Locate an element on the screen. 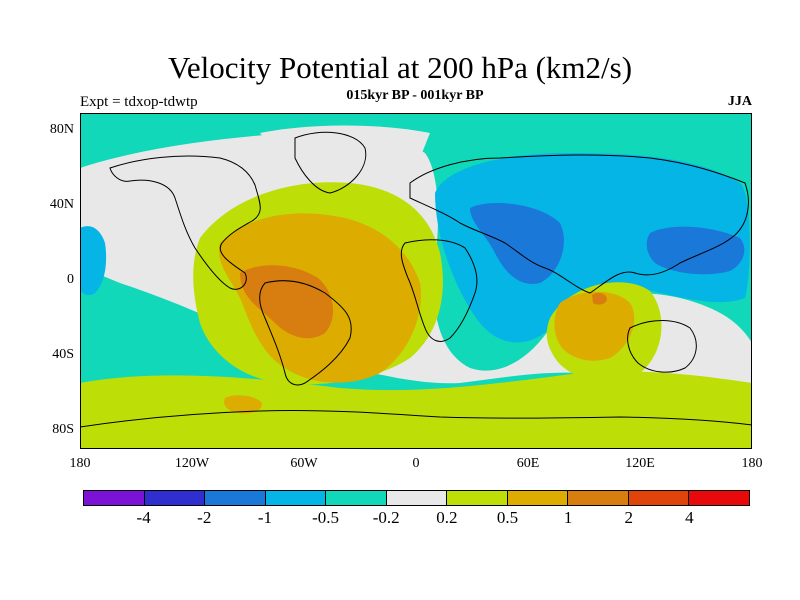  coastline-australia is located at coordinates (662, 346).